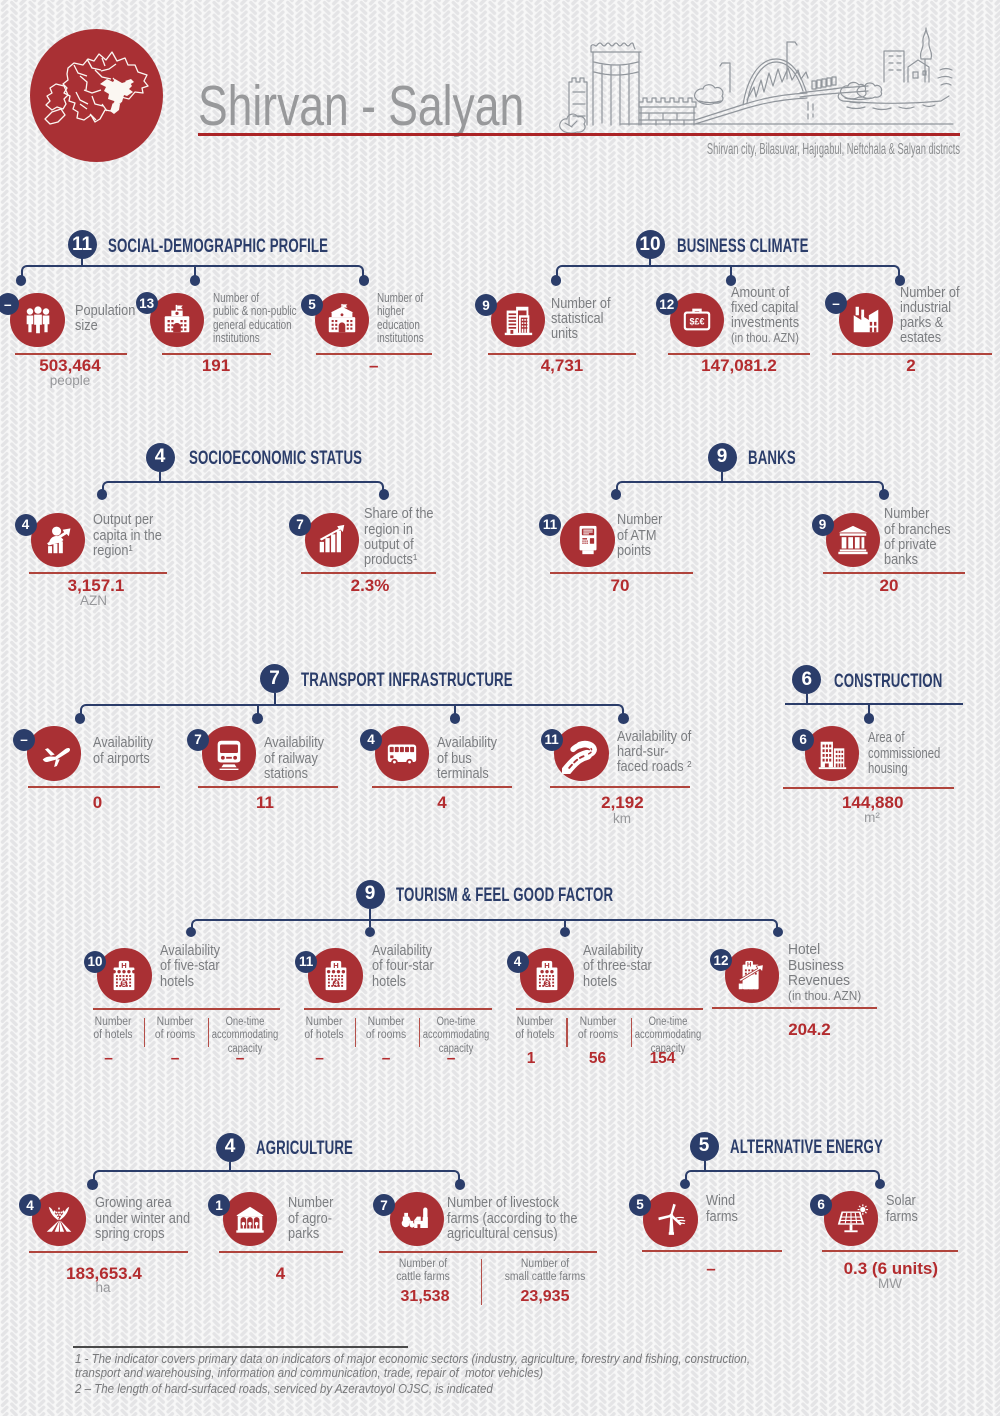  I want to click on svg-text: 4, so click(336, 984).